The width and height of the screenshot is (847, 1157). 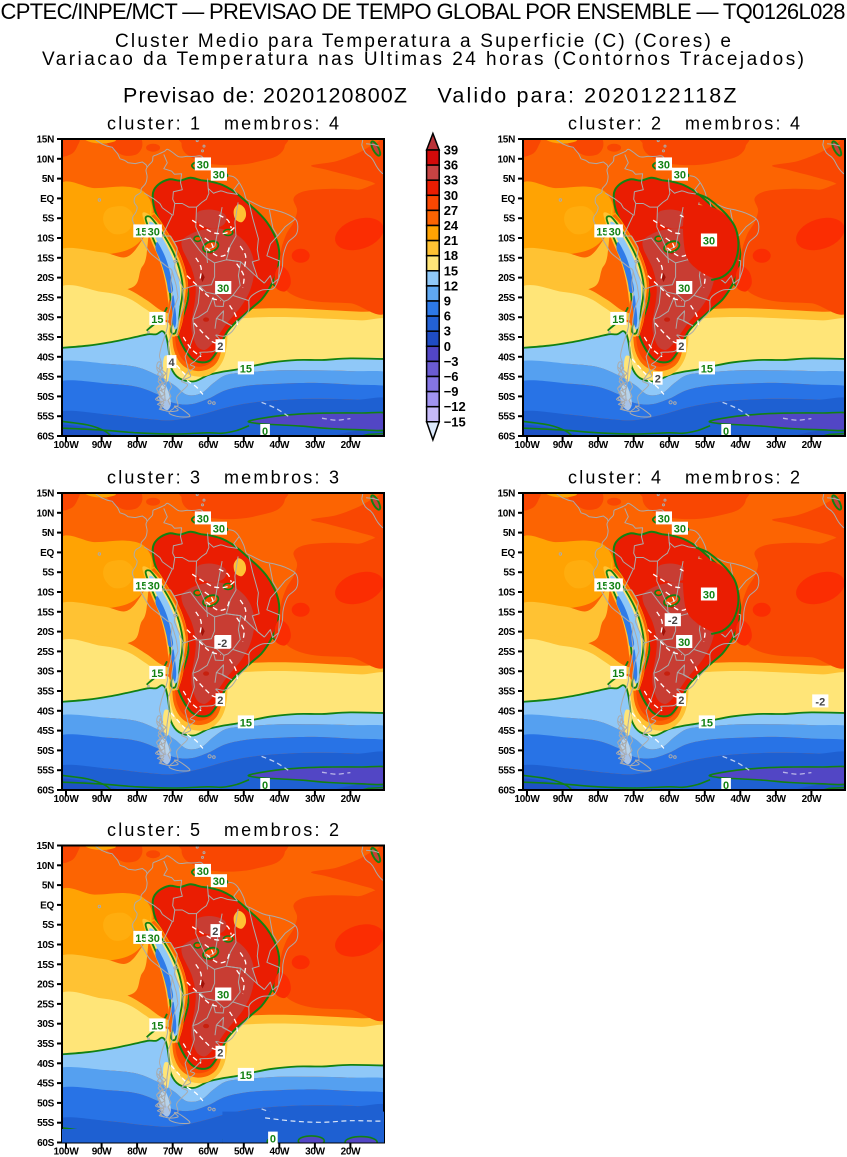 I want to click on svg-text: −9, so click(x=451, y=391).